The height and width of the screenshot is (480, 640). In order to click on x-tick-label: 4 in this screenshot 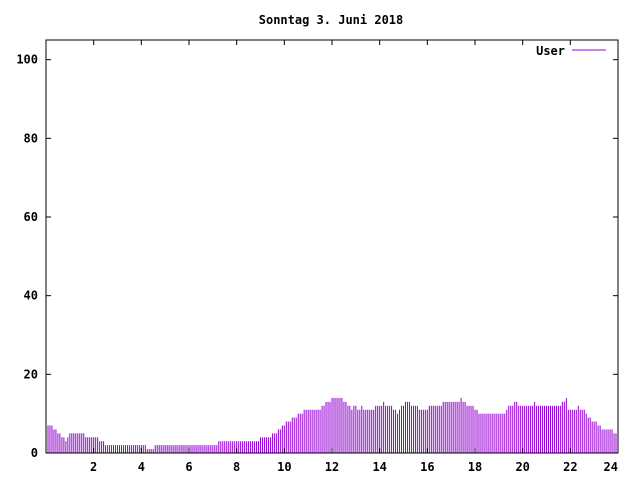, I will do `click(141, 467)`.